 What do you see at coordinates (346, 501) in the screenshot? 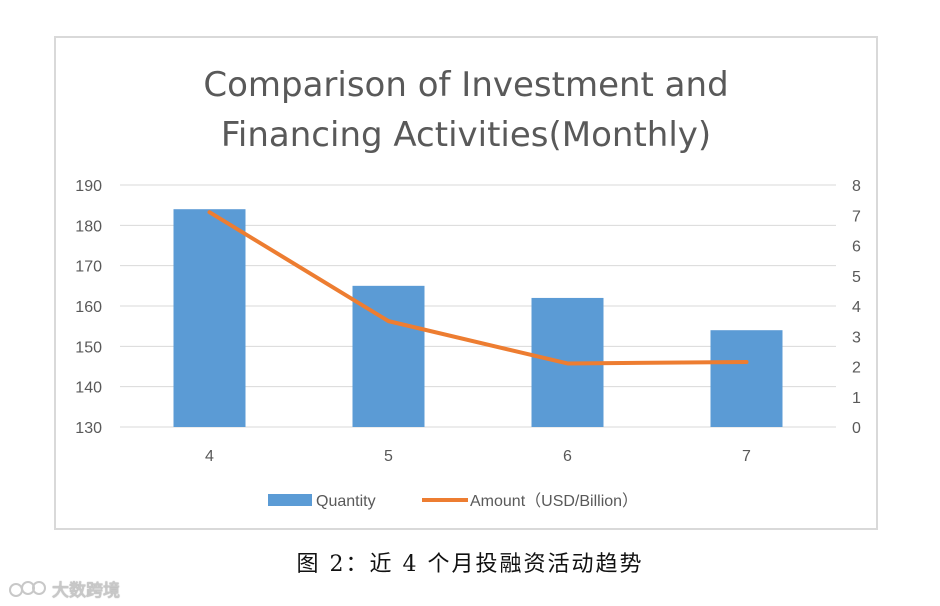
I see `legend-label-quantity: Quantity` at bounding box center [346, 501].